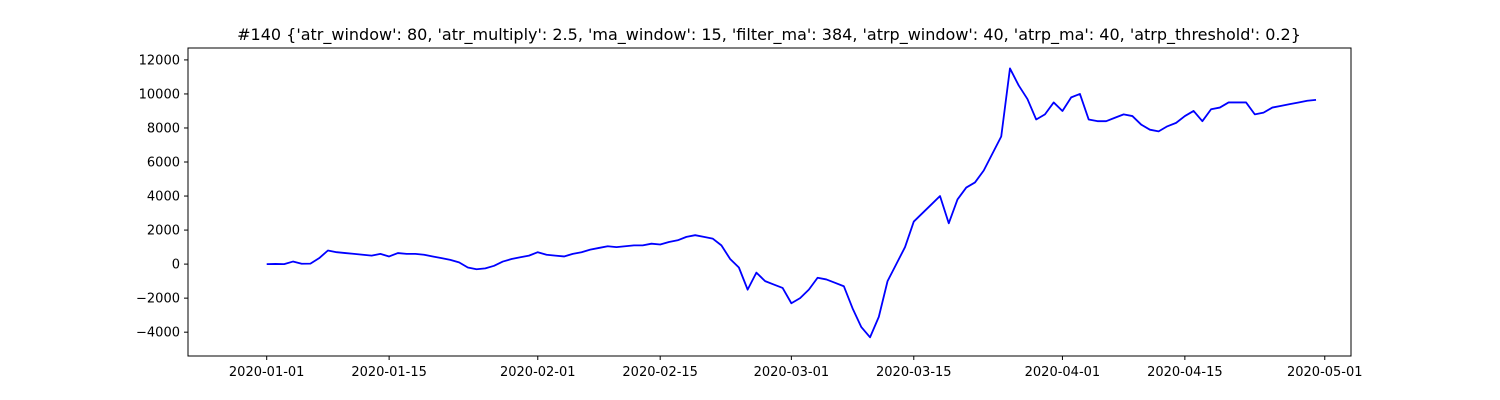 Image resolution: width=1500 pixels, height=400 pixels. I want to click on x-tick-label: 2020-01-01, so click(267, 372).